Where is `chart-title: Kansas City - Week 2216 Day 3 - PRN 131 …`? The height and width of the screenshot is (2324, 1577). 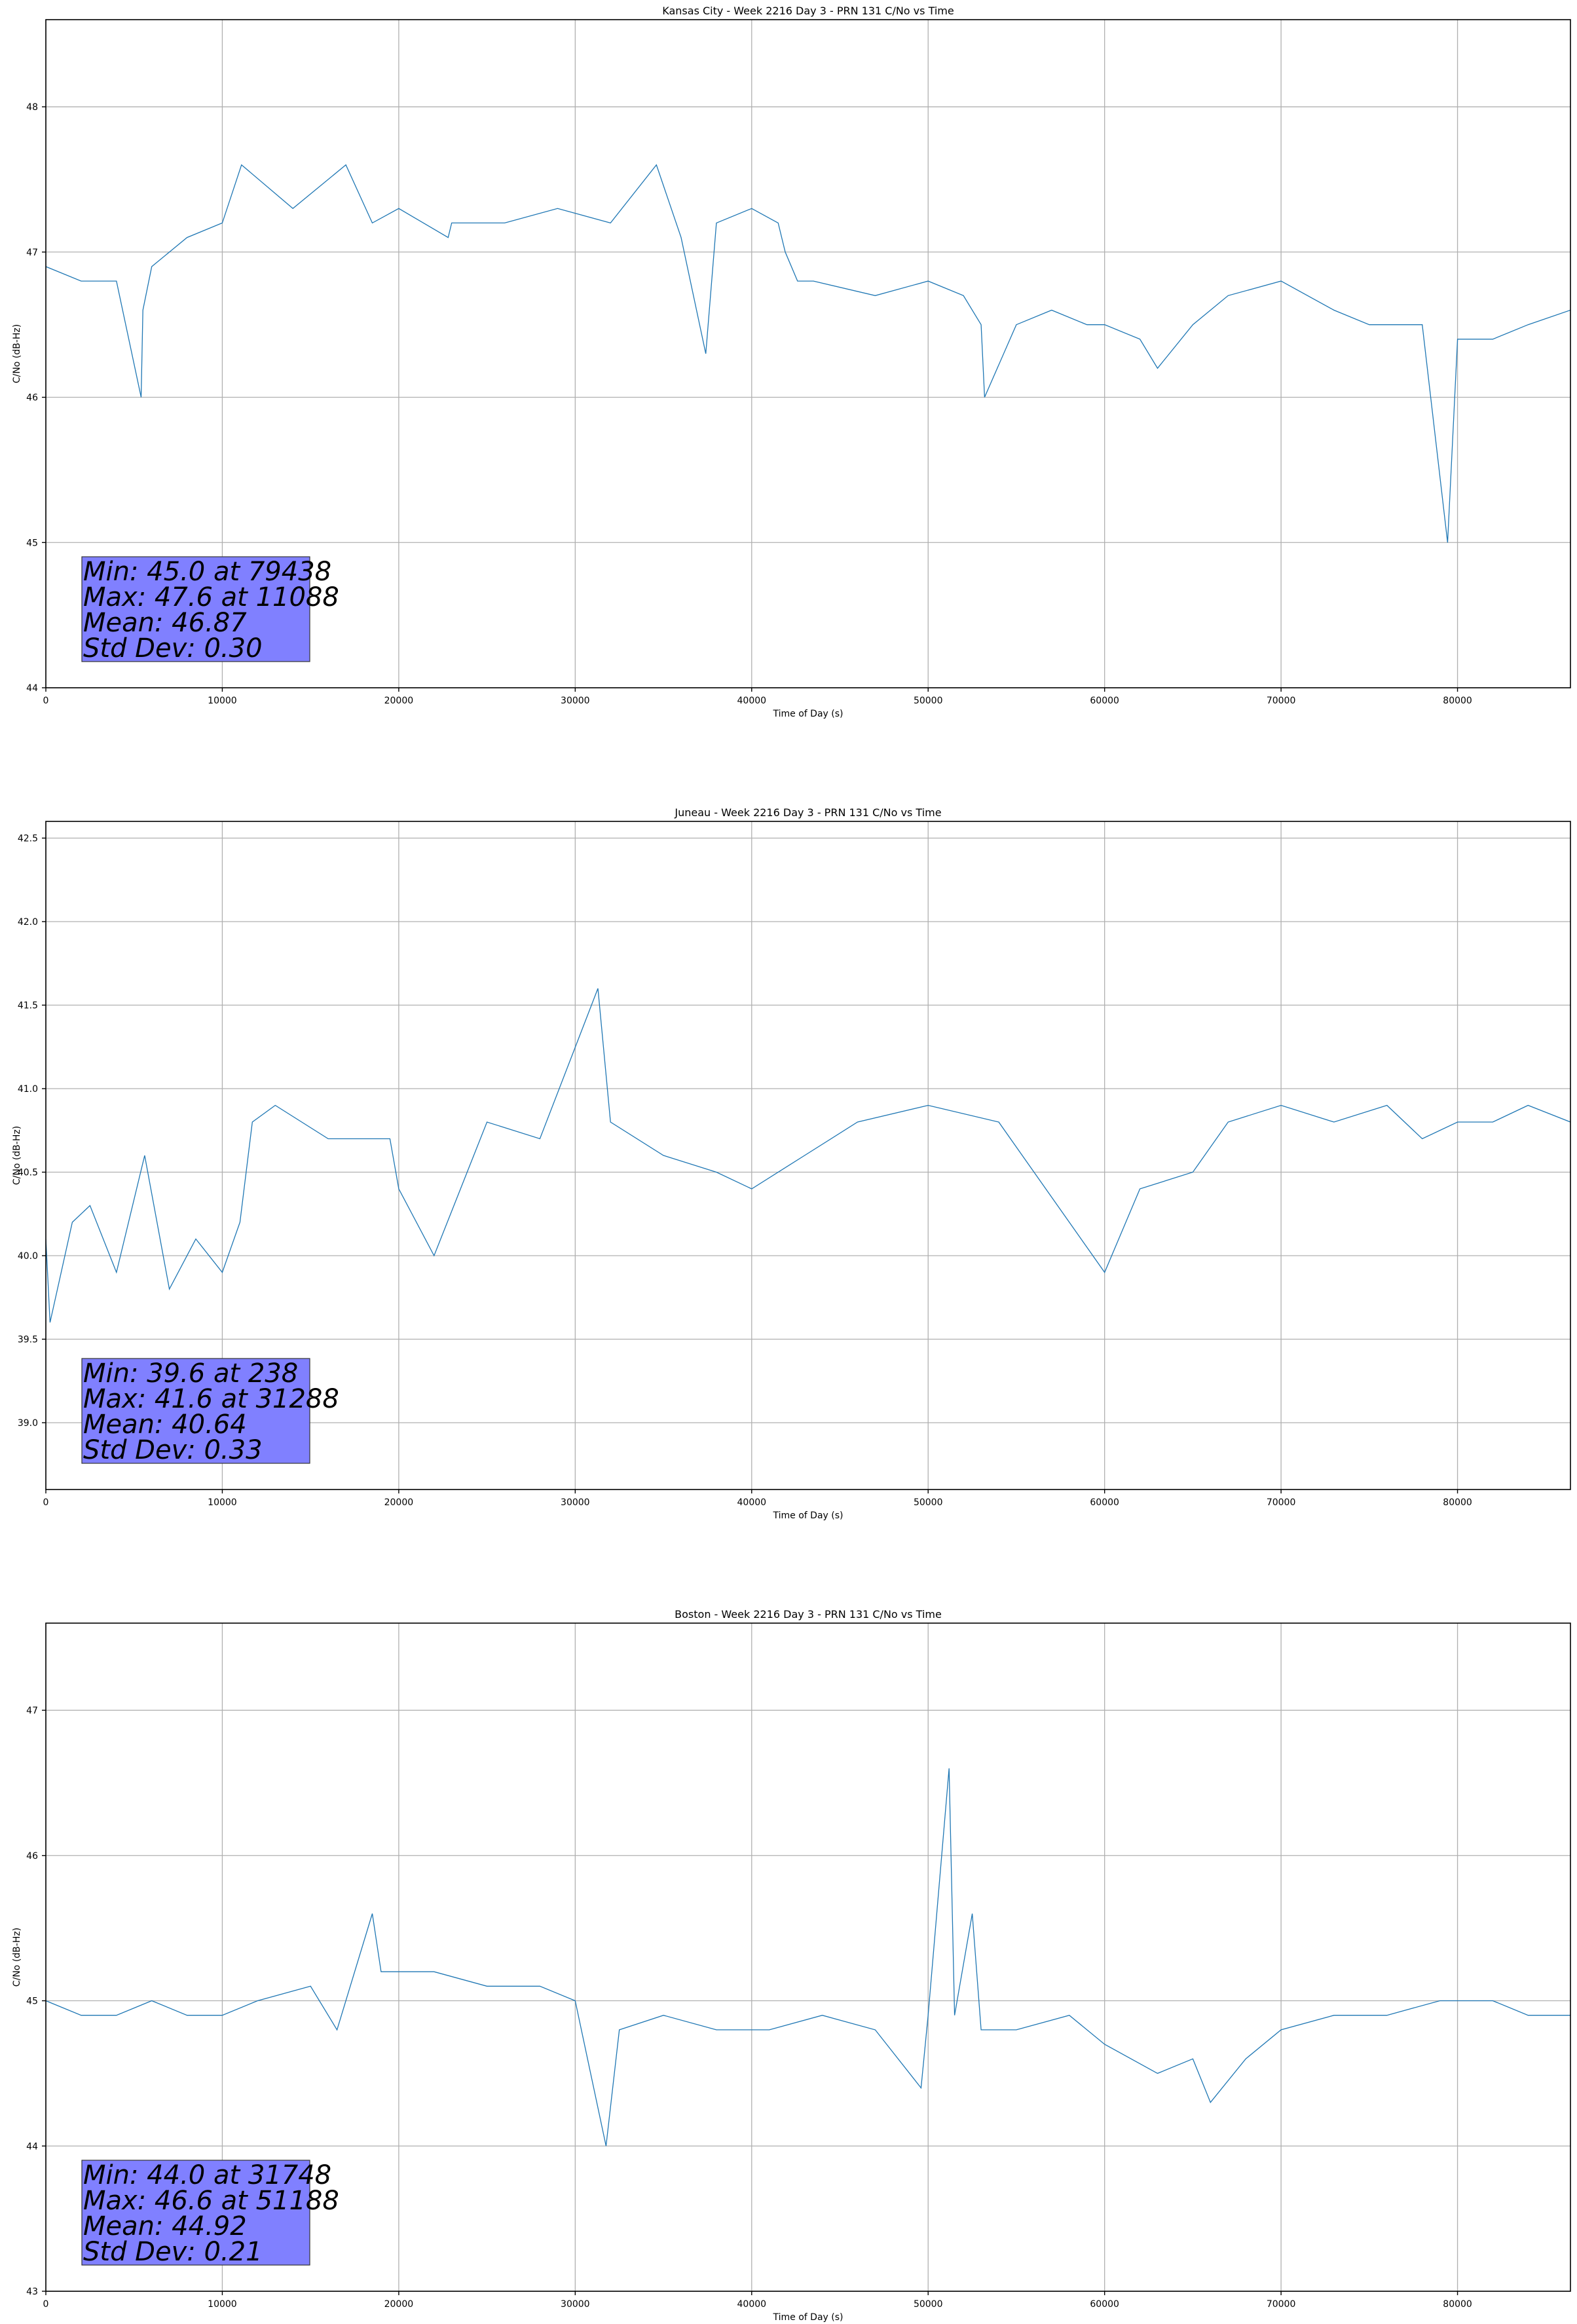 chart-title: Kansas City - Week 2216 Day 3 - PRN 131 … is located at coordinates (808, 11).